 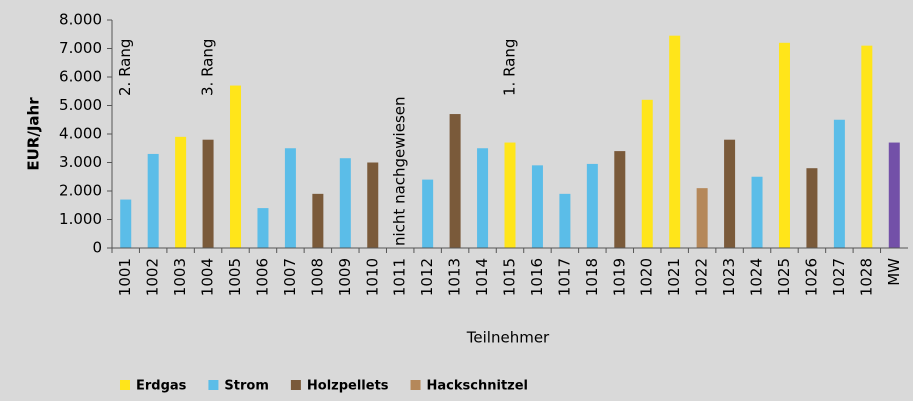 What do you see at coordinates (317, 277) in the screenshot?
I see `x-tick-label: 1008` at bounding box center [317, 277].